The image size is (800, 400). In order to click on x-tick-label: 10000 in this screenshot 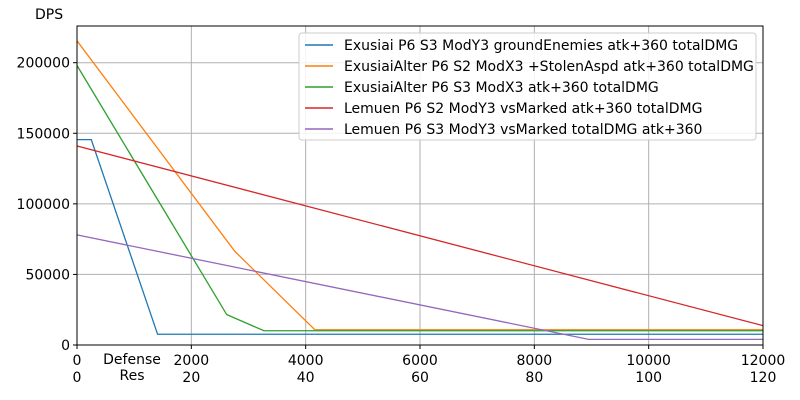, I will do `click(648, 361)`.